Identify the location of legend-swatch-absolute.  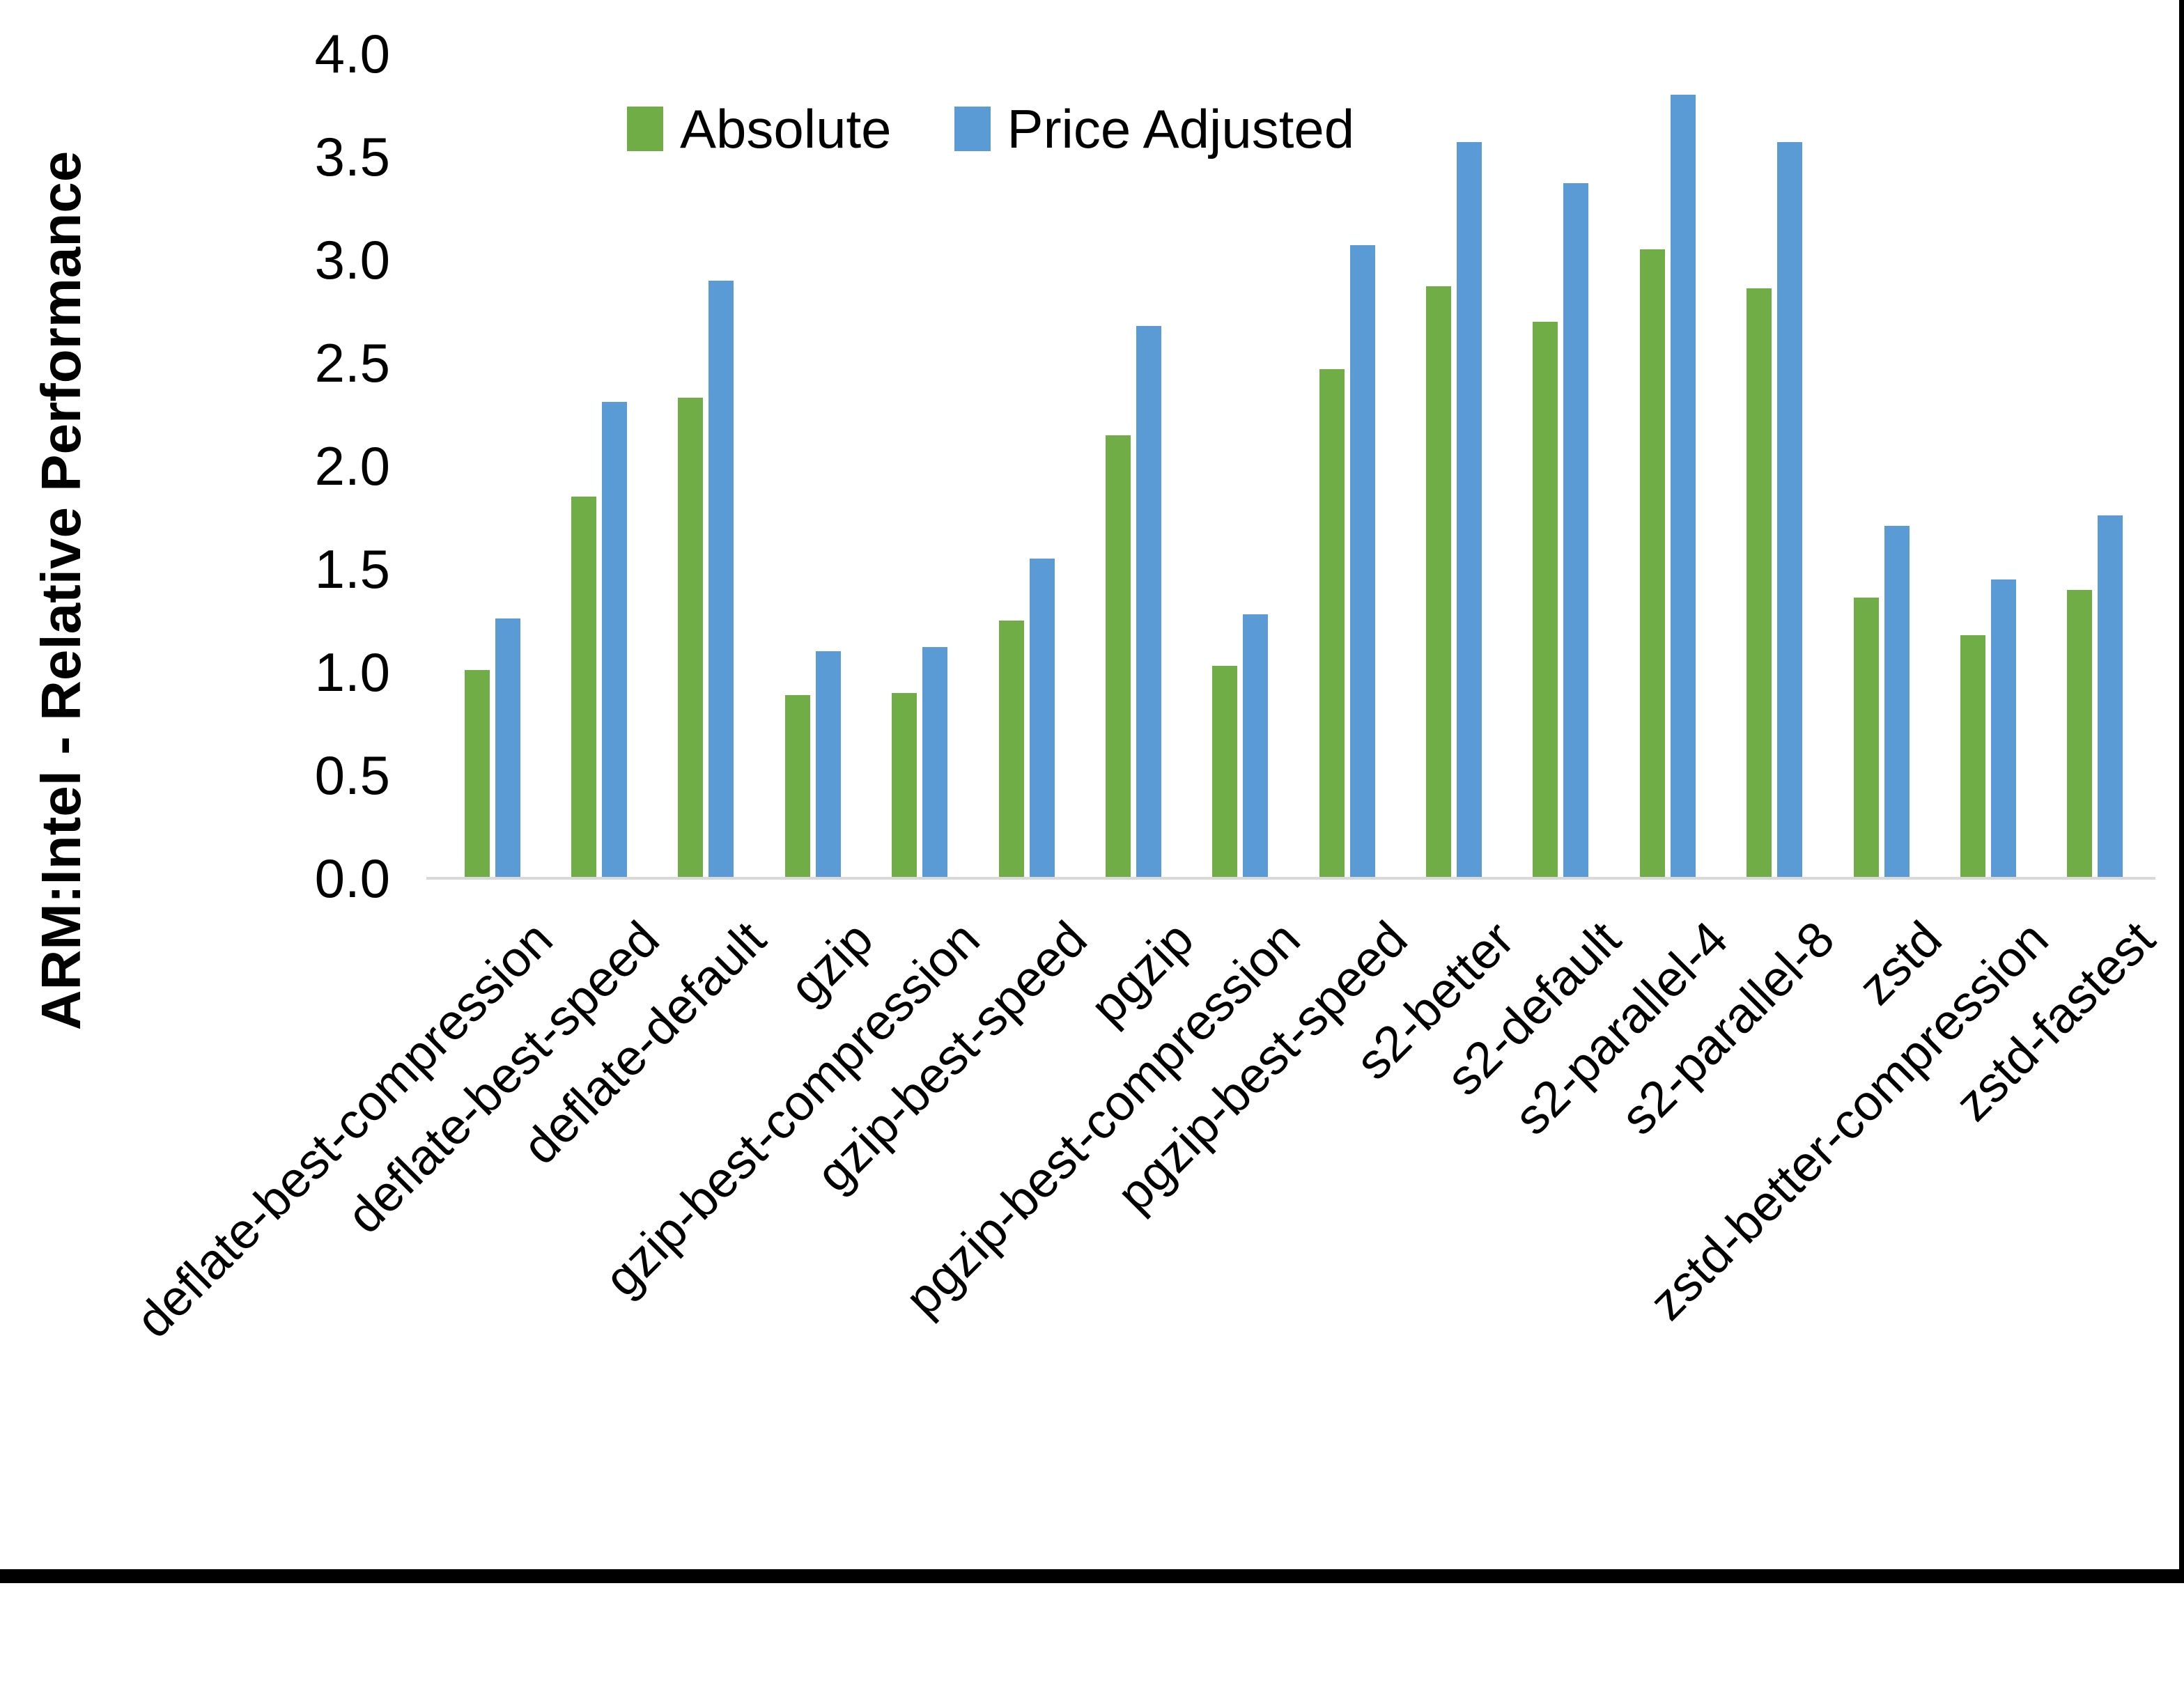
(645, 129).